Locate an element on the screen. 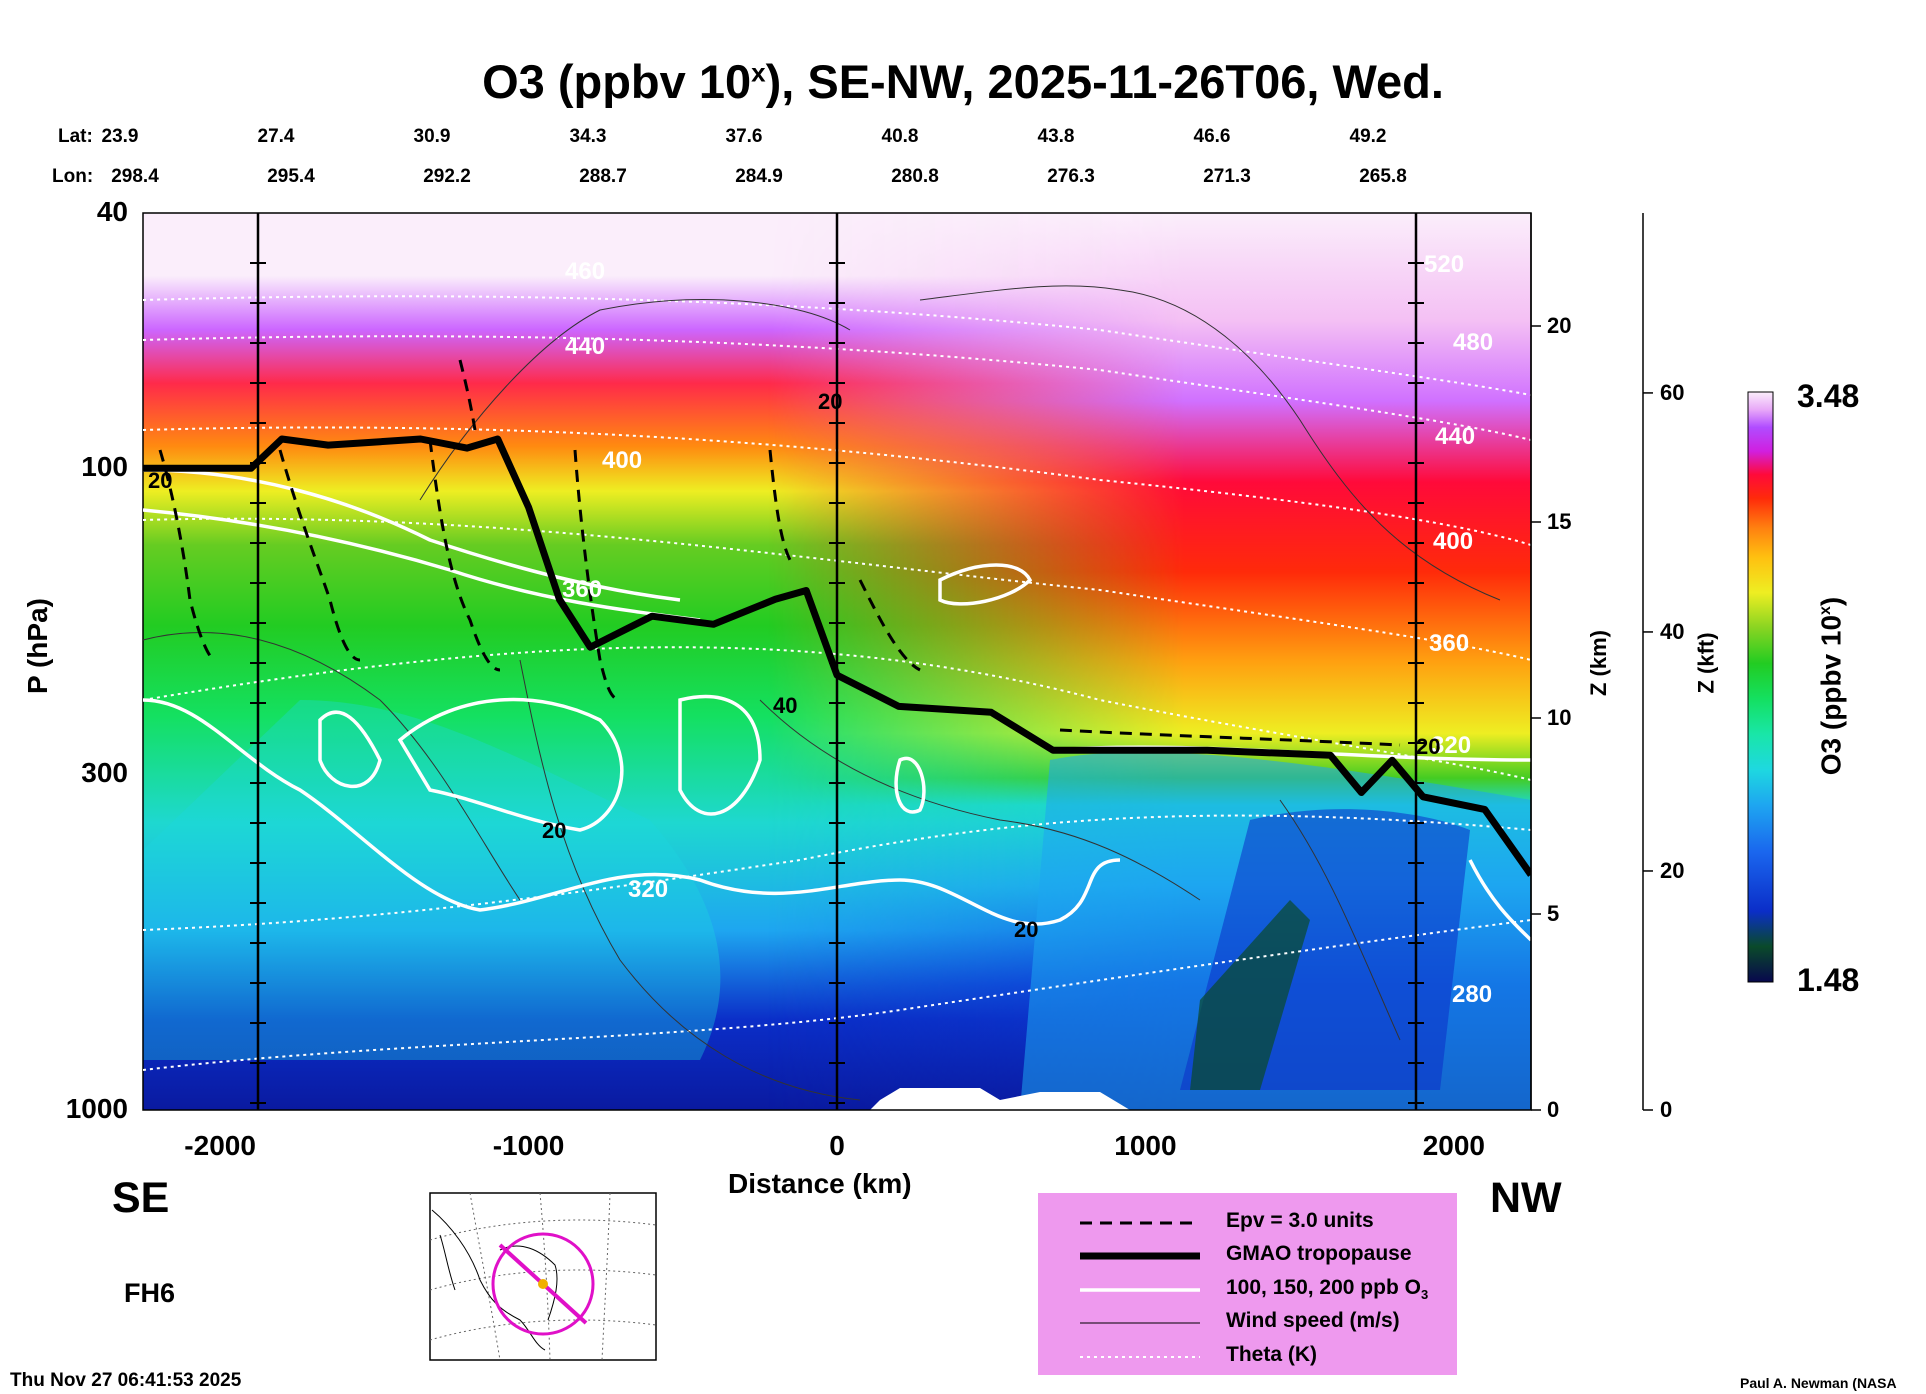  theta-label: 280 is located at coordinates (1472, 994).